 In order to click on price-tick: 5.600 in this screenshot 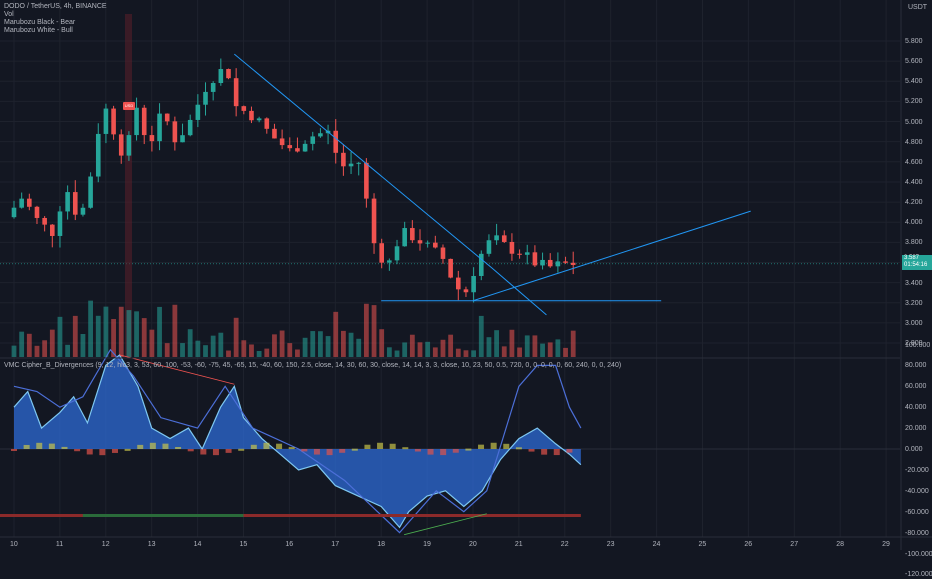, I will do `click(914, 62)`.